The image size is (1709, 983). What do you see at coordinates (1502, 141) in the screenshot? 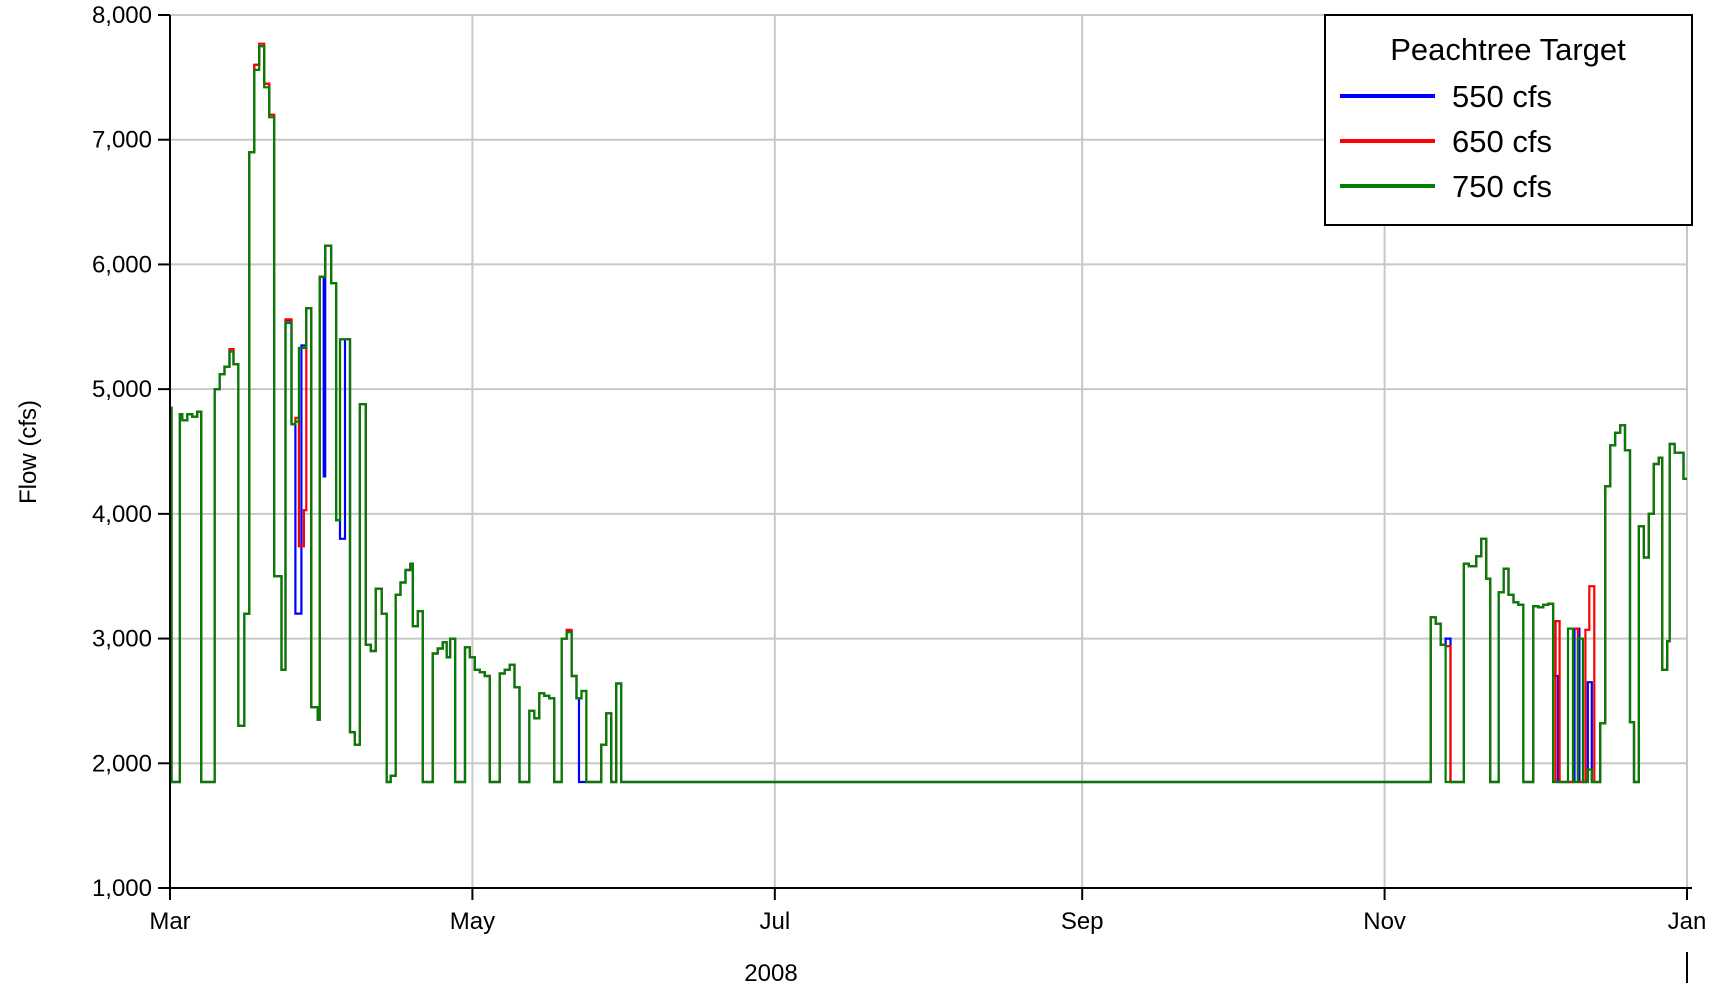
I see `legend-label: 650 cfs` at bounding box center [1502, 141].